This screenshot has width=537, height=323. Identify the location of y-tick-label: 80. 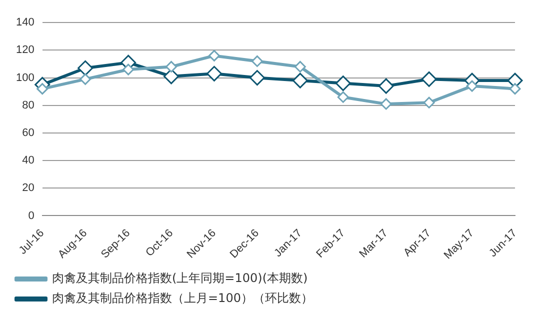
(28, 105).